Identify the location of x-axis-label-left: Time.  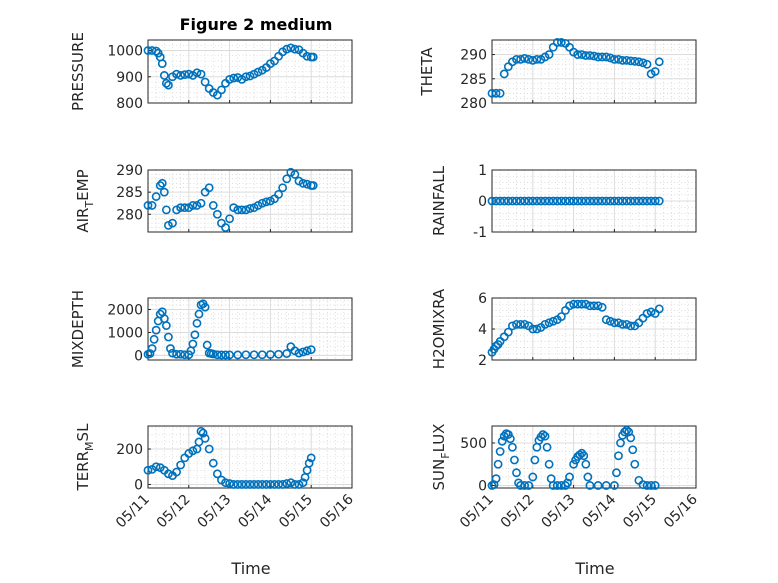
(250, 568).